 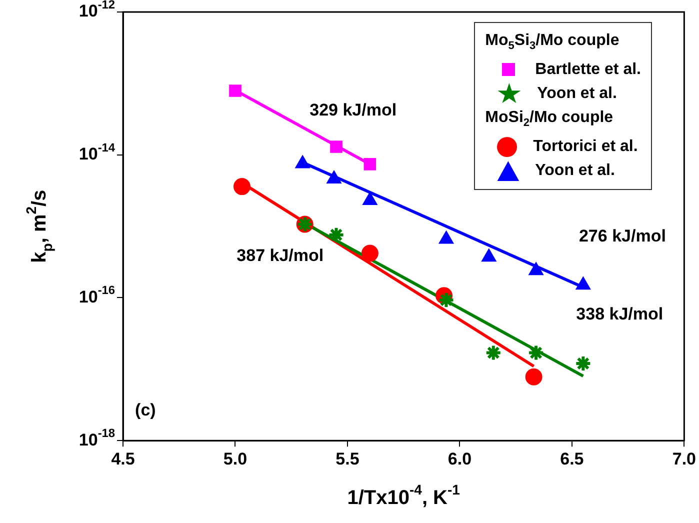 What do you see at coordinates (460, 458) in the screenshot?
I see `x-tick-label: 6.0` at bounding box center [460, 458].